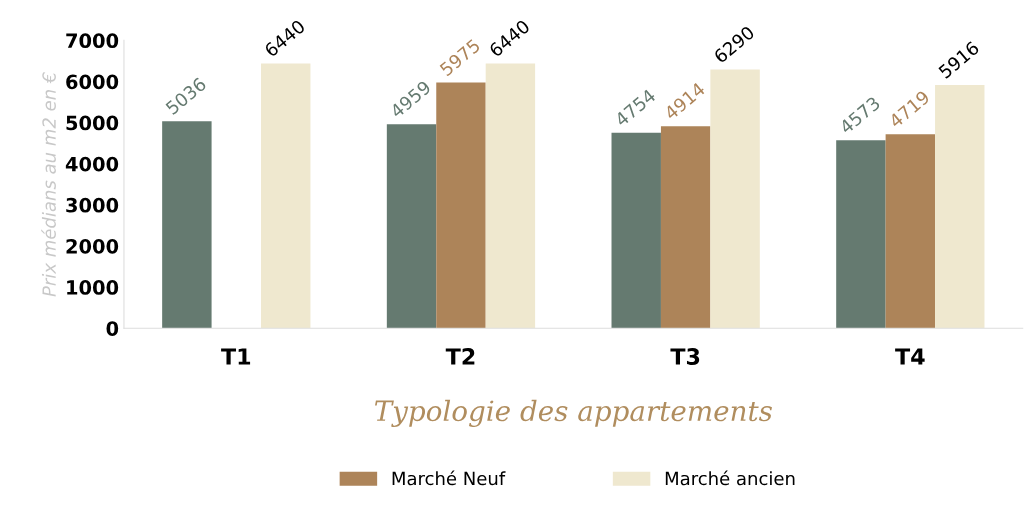 This screenshot has width=1033, height=505. I want to click on x-axis-title: Typologie des appartements, so click(573, 413).